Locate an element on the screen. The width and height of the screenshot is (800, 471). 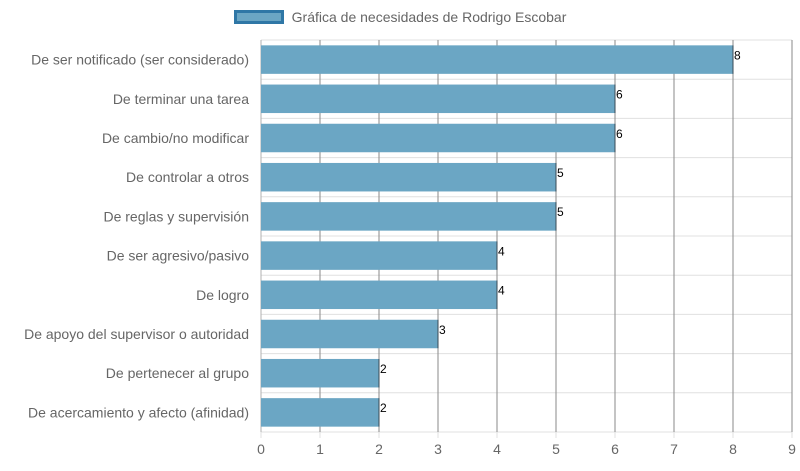
legend-swatch is located at coordinates (258, 17).